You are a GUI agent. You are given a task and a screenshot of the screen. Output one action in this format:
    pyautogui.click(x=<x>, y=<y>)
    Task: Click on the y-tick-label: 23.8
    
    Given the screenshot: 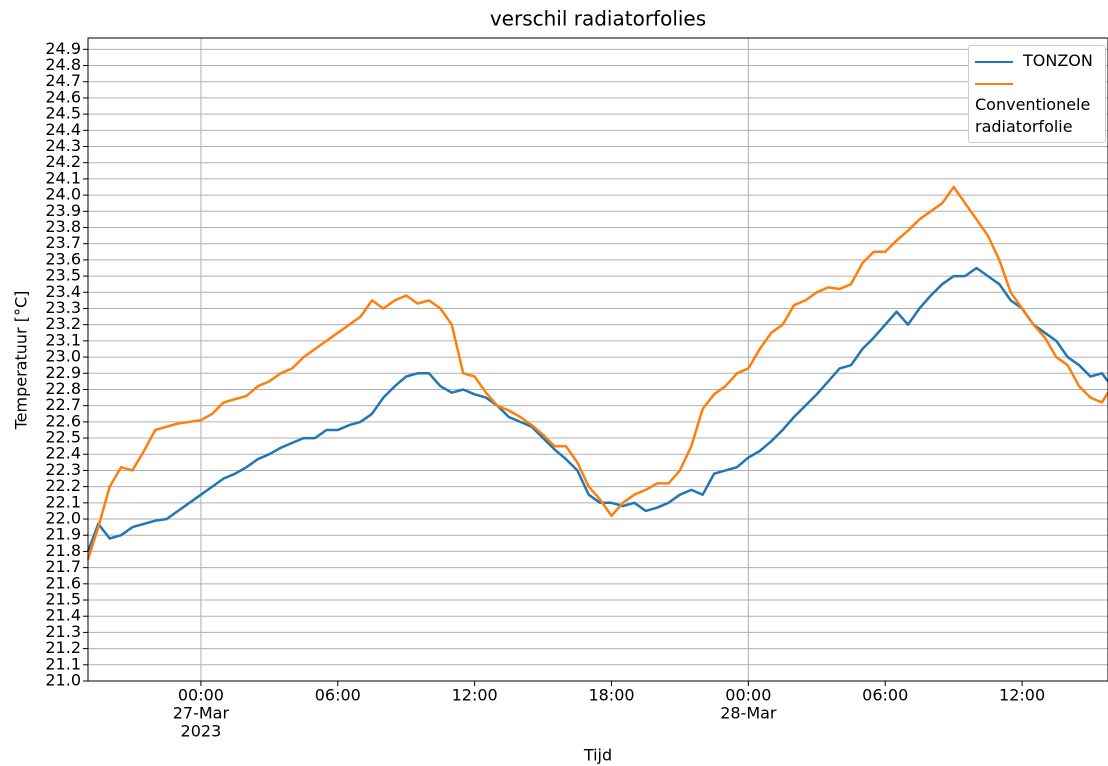 What is the action you would take?
    pyautogui.click(x=63, y=226)
    